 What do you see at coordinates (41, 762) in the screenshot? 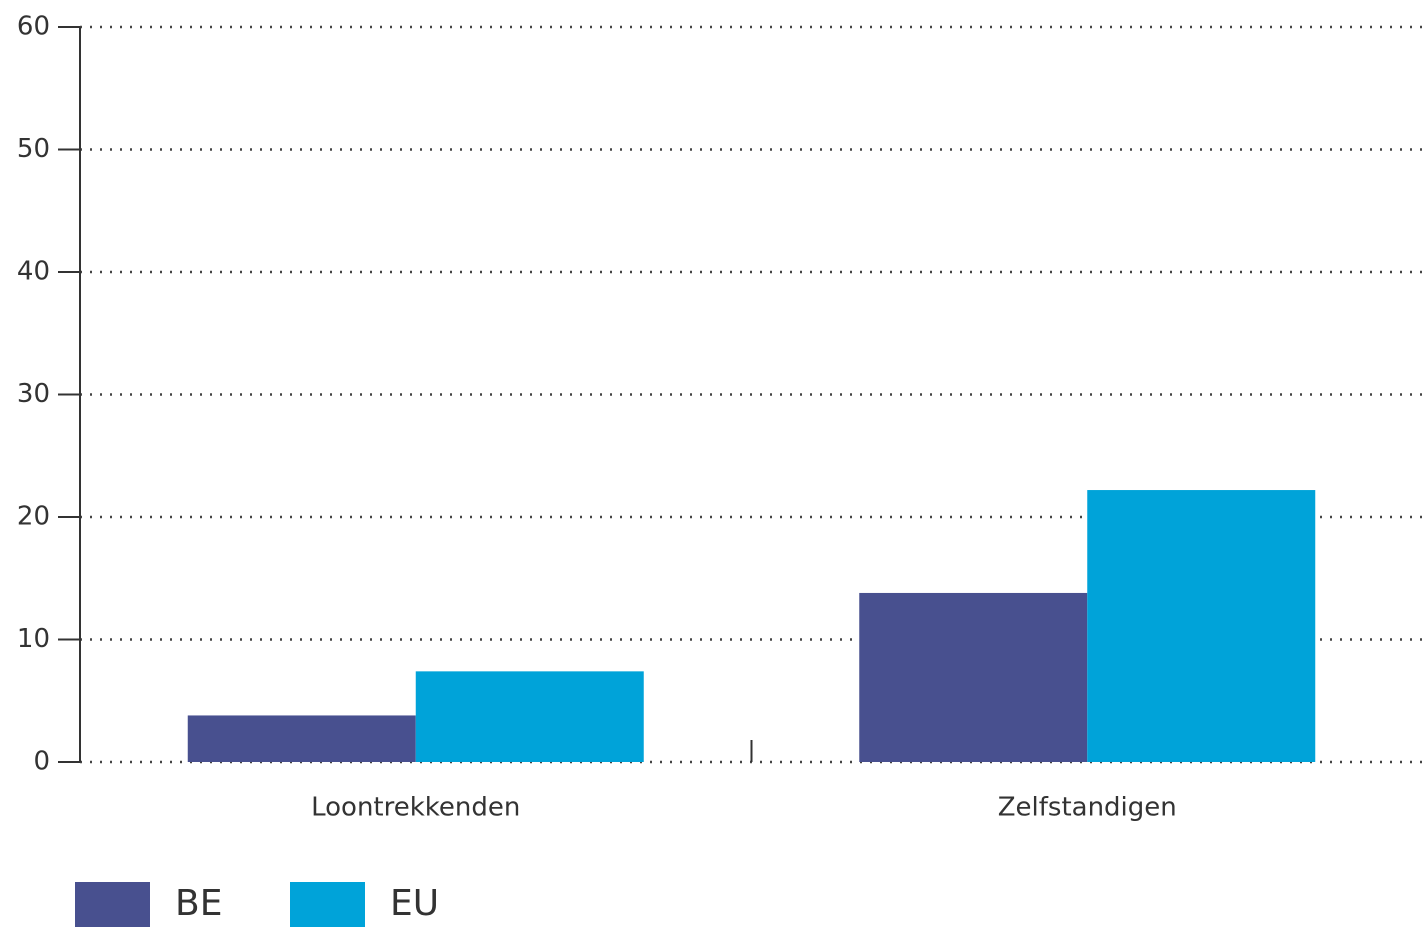
I see `y-tick-label: 0` at bounding box center [41, 762].